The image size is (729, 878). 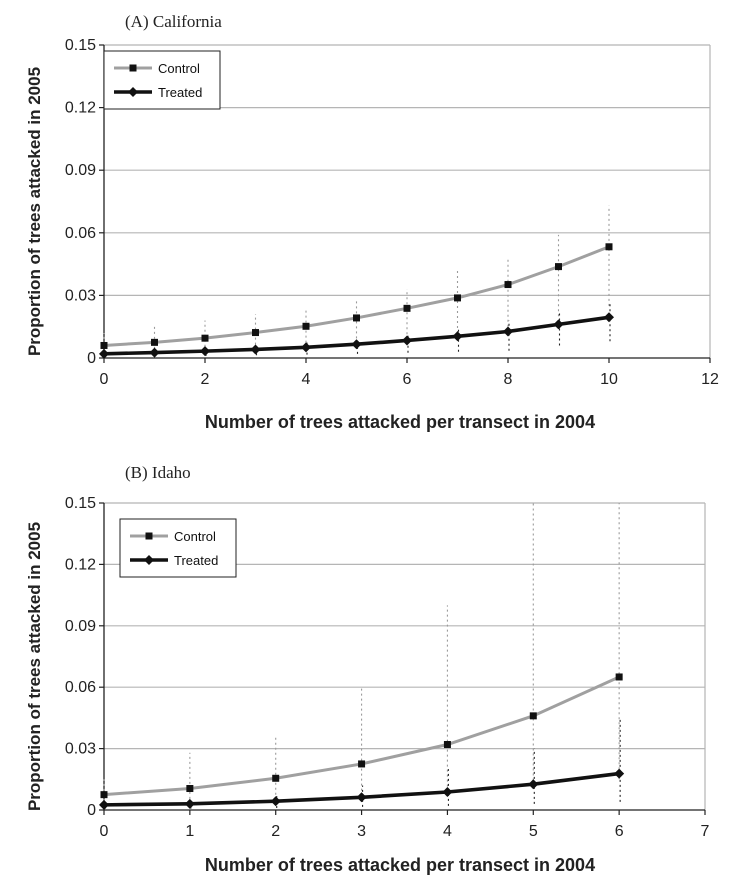 What do you see at coordinates (705, 831) in the screenshot?
I see `x-tick-label: 7` at bounding box center [705, 831].